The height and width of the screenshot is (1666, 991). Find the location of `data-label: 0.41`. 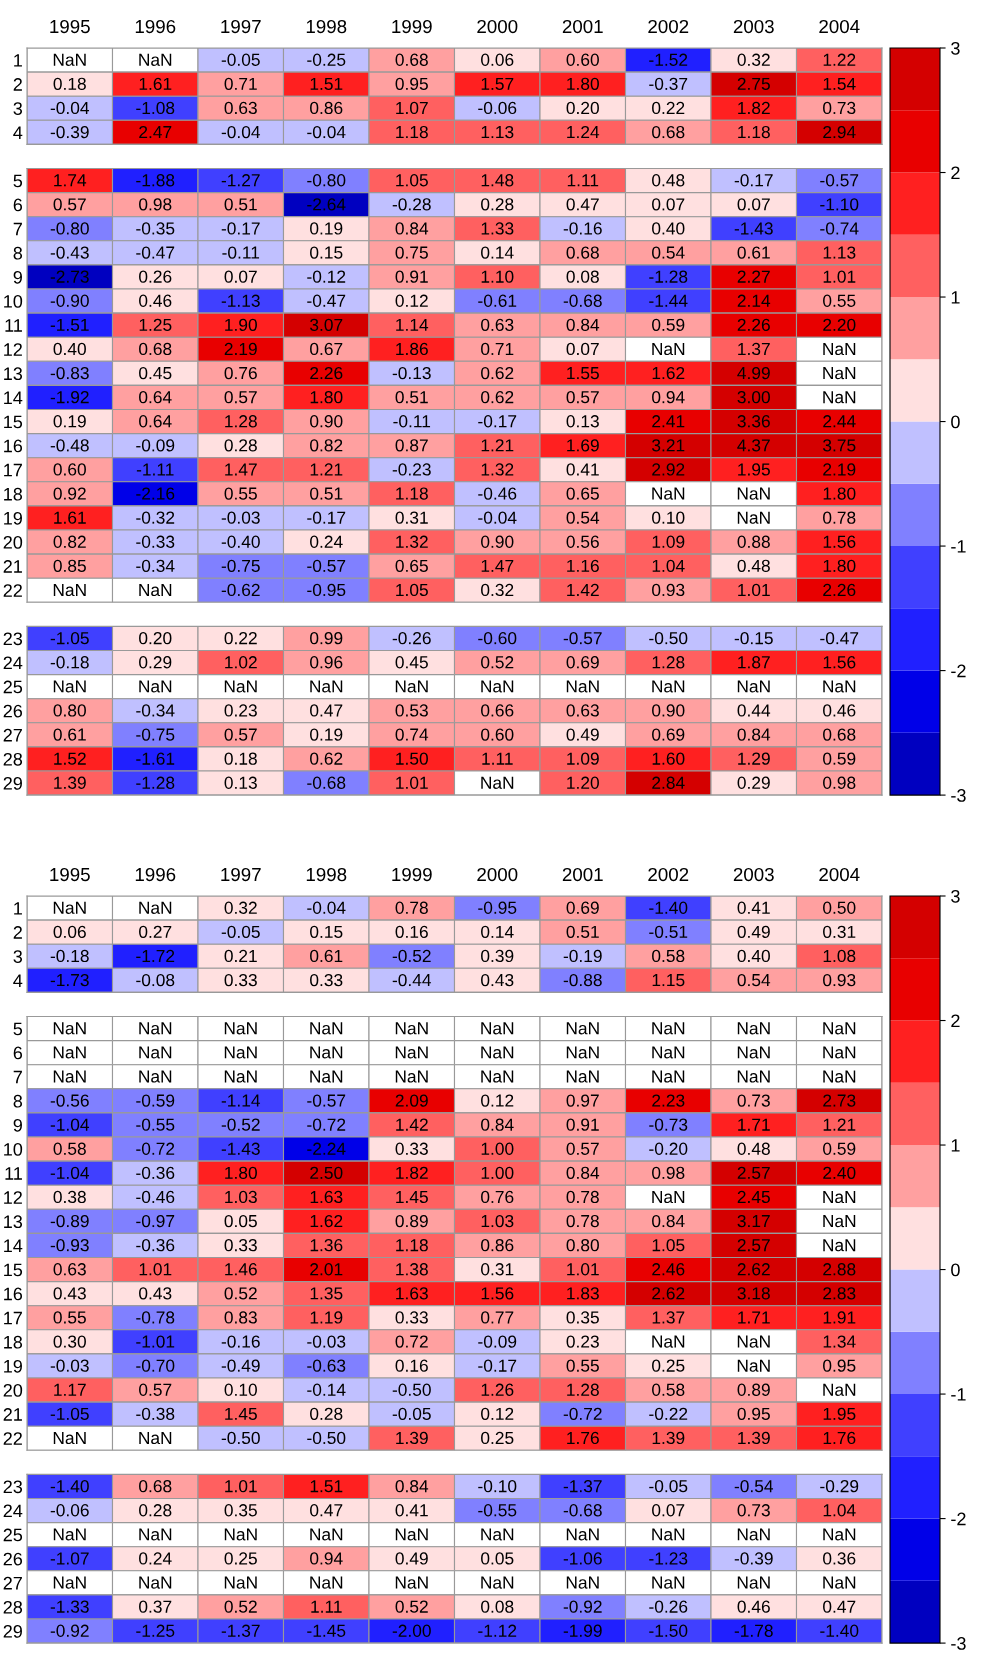

data-label: 0.41 is located at coordinates (753, 907).